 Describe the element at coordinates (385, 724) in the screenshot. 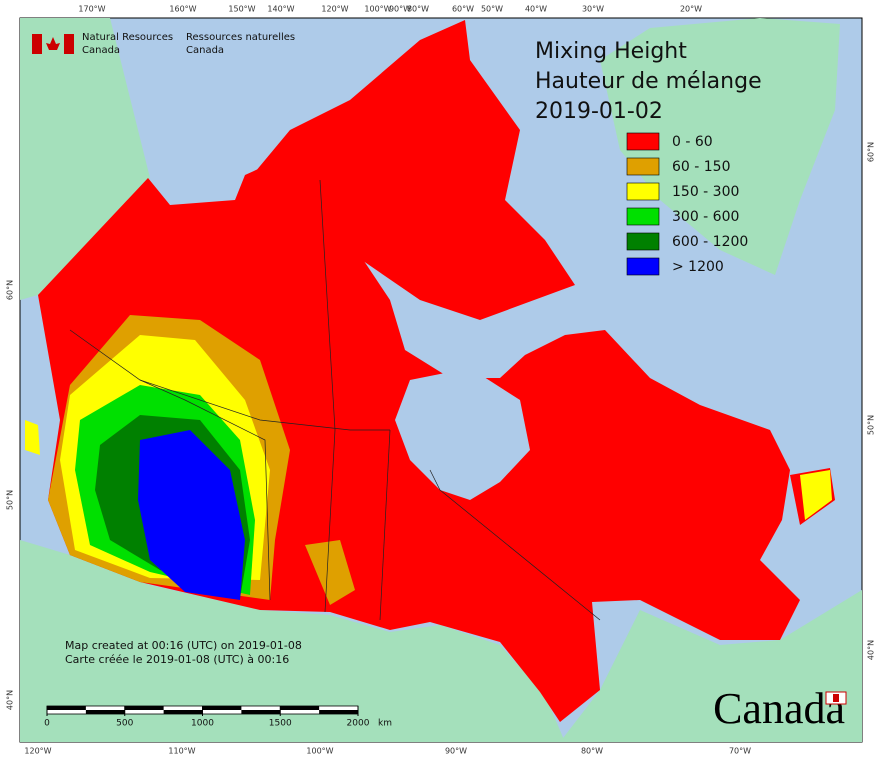

I see `scale-unit: km` at that location.